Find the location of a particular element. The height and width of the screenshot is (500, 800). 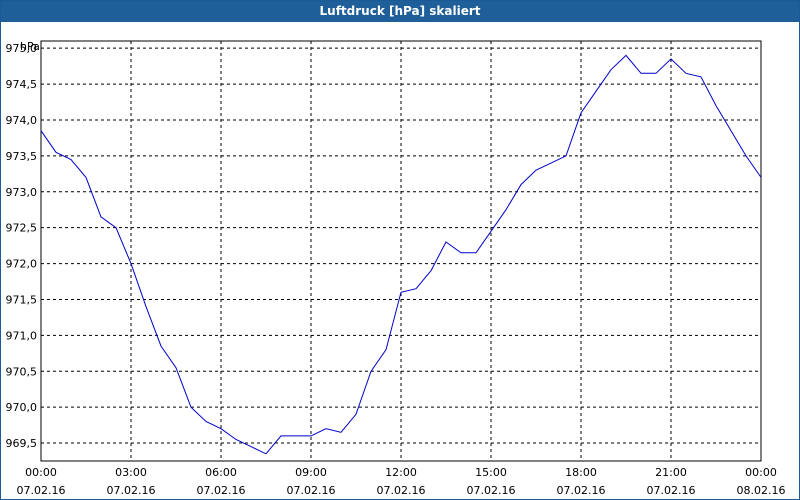

y-tick-label: 974,0 is located at coordinates (22, 120).